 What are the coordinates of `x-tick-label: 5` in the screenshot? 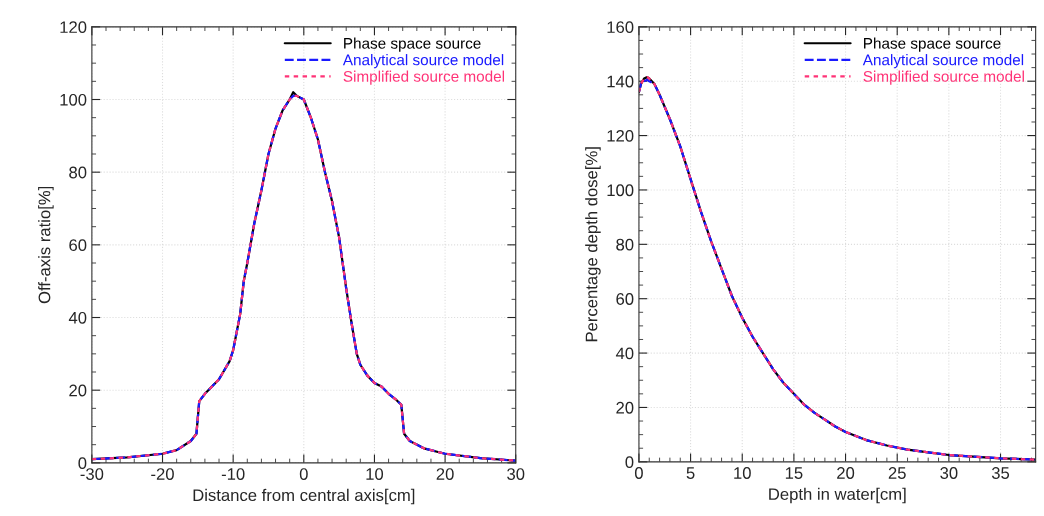 It's located at (690, 473).